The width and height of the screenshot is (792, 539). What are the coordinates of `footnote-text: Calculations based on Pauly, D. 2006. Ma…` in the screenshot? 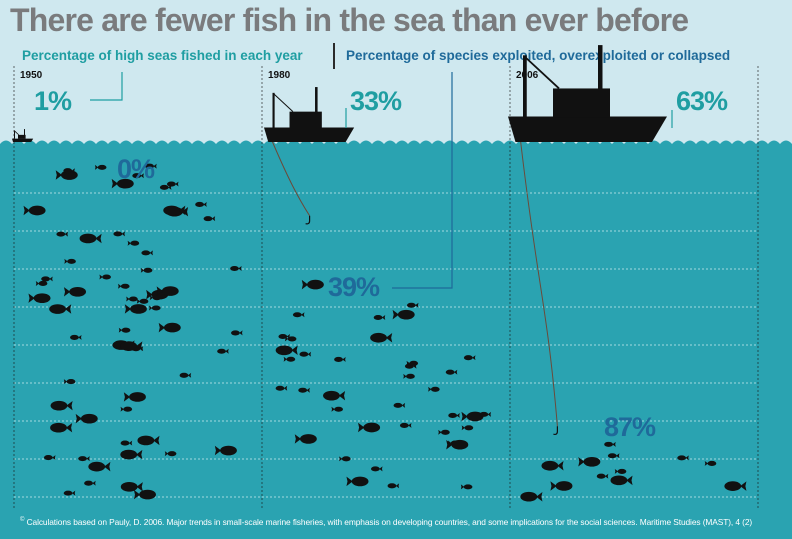 It's located at (389, 522).